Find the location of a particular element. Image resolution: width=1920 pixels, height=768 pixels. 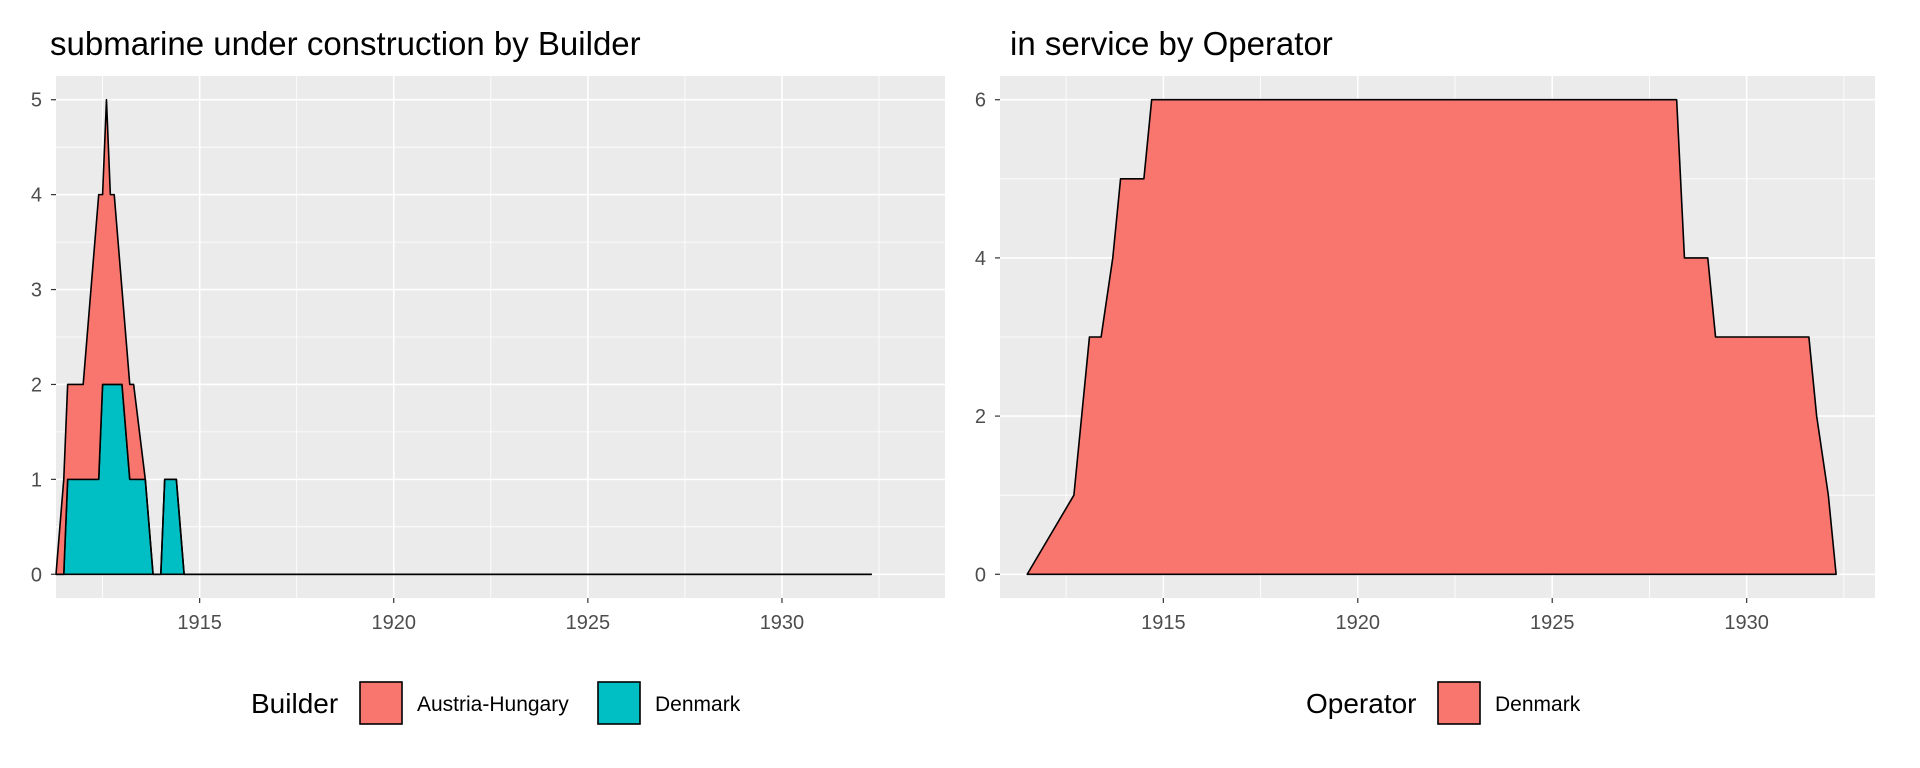

legend-label: Austria-Hungary is located at coordinates (493, 704).